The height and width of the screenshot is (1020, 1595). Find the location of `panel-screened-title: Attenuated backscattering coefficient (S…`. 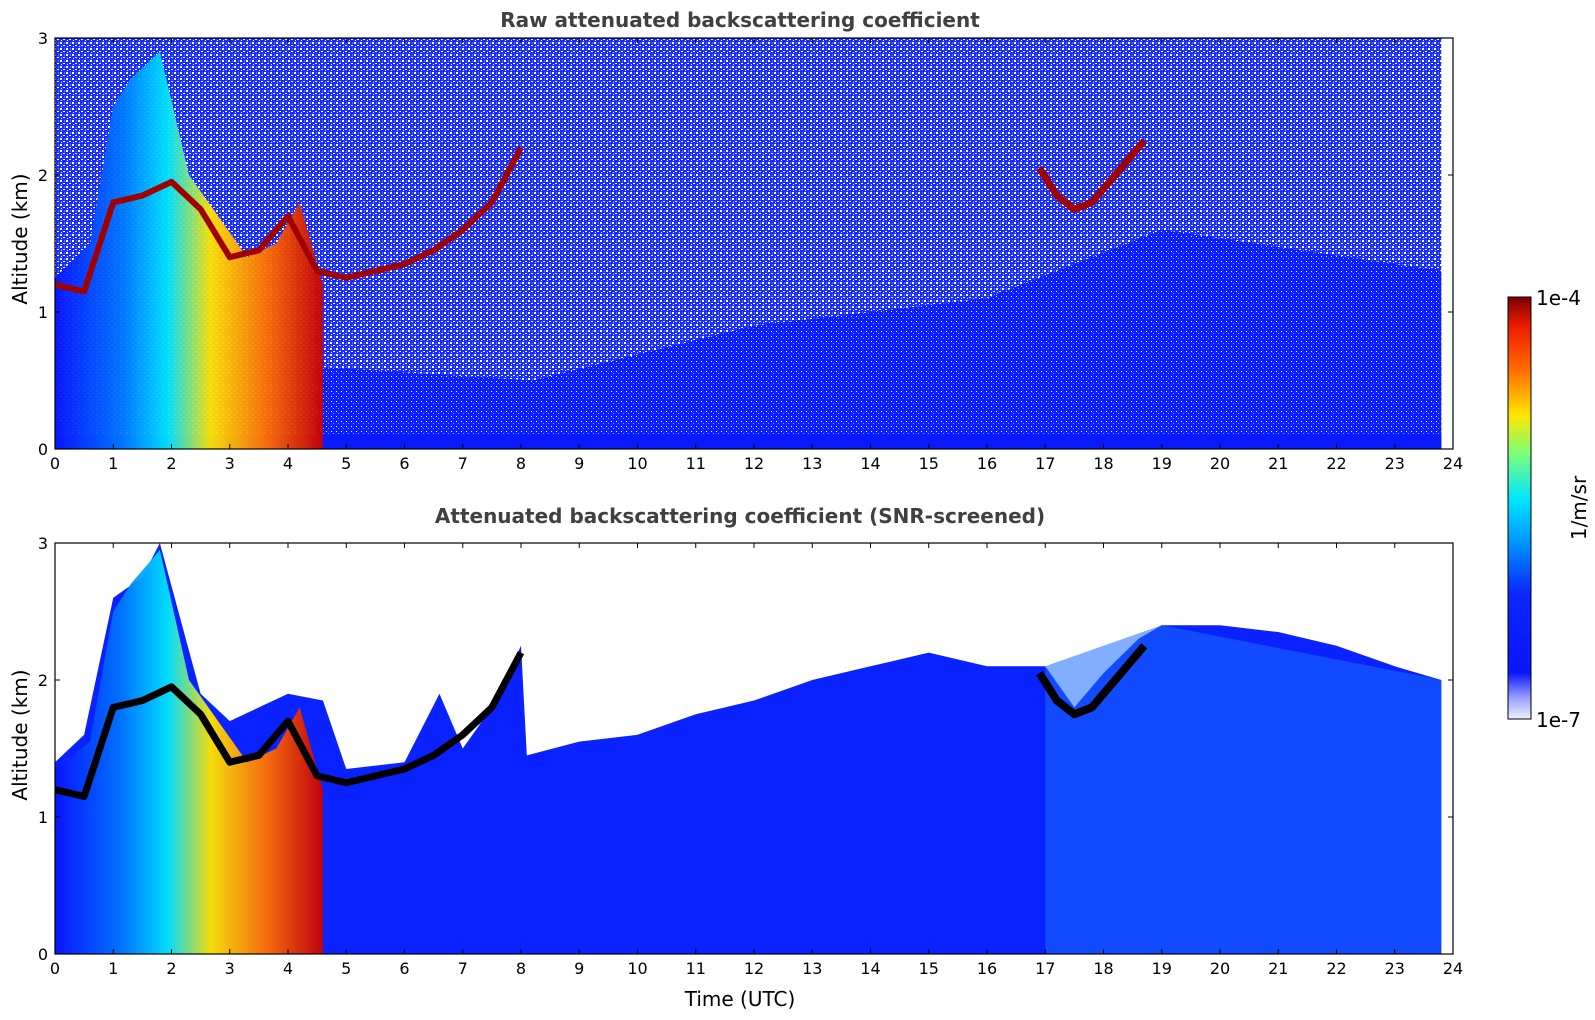

panel-screened-title: Attenuated backscattering coefficient (S… is located at coordinates (740, 516).